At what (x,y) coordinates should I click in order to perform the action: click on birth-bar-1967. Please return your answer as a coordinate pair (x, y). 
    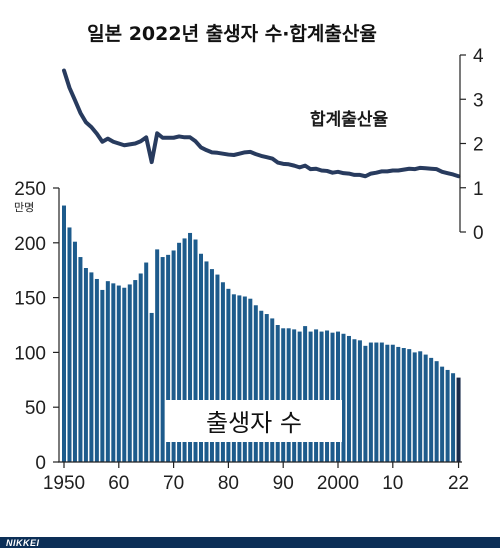
    Looking at the image, I should click on (157, 355).